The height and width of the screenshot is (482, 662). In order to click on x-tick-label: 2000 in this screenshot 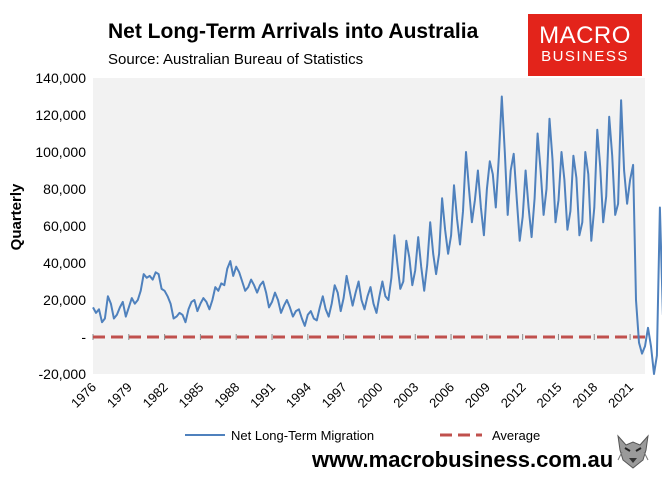, I will do `click(370, 395)`.